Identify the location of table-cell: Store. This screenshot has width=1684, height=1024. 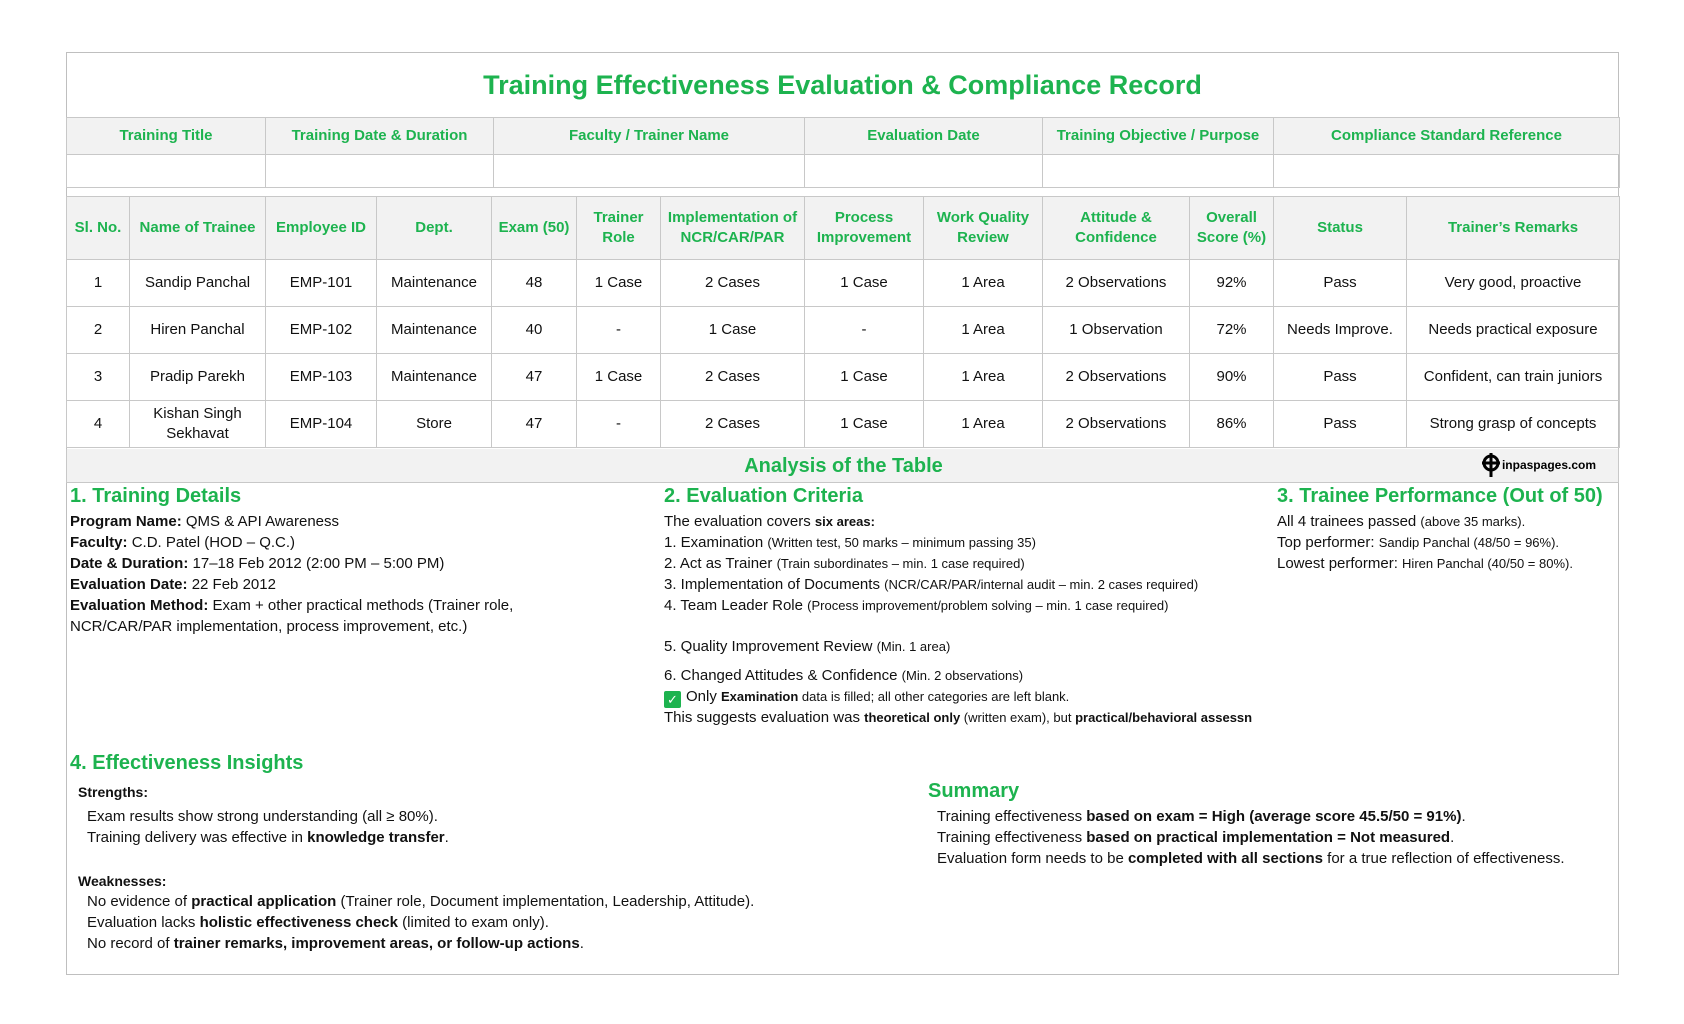
(434, 424).